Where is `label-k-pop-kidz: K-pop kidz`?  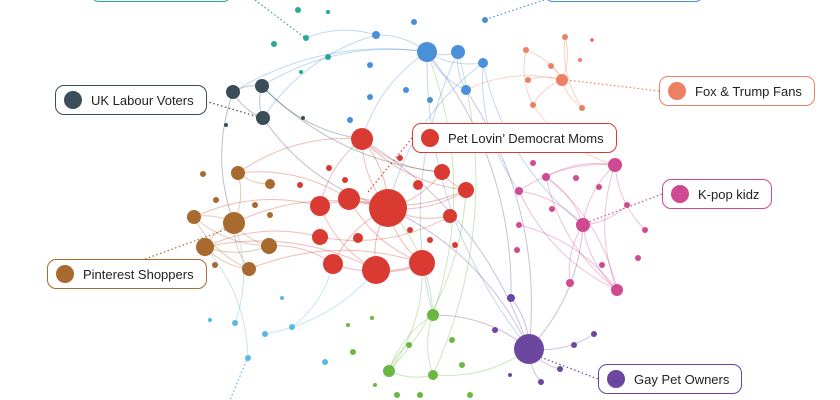 label-k-pop-kidz: K-pop kidz is located at coordinates (717, 194).